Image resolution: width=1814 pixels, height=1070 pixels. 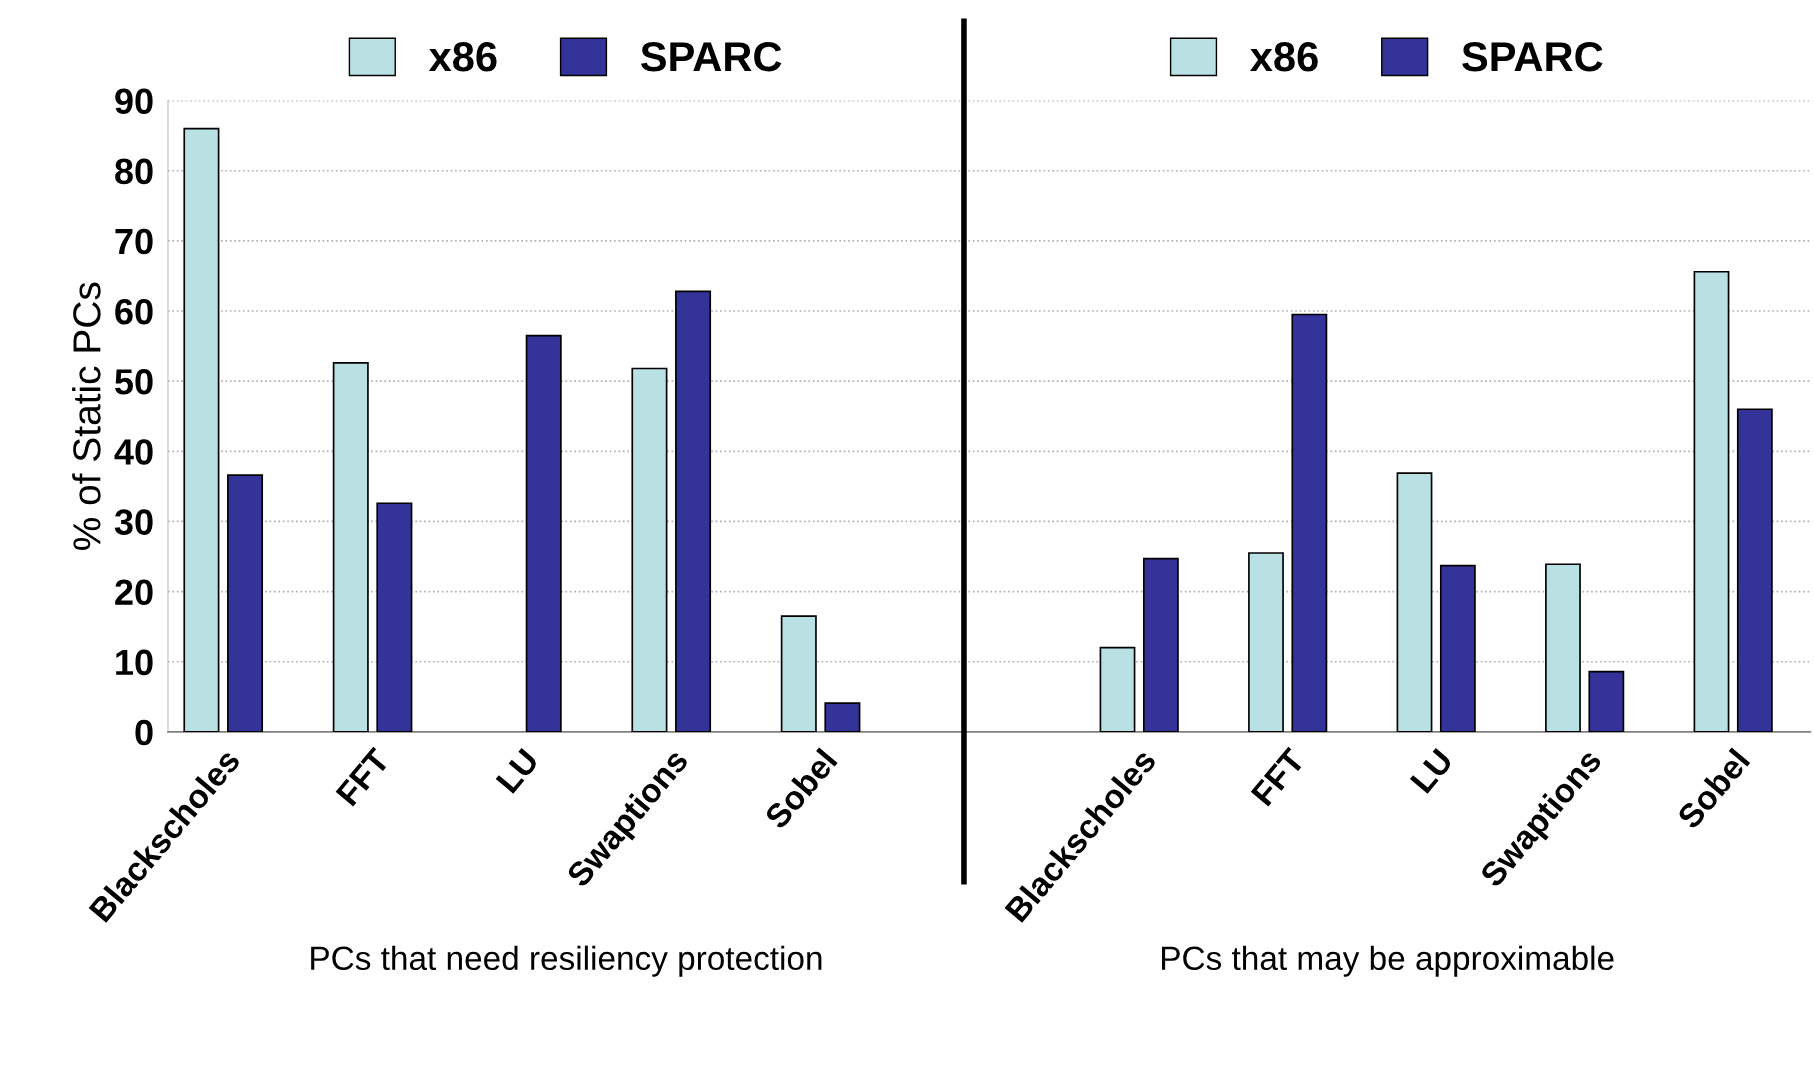 What do you see at coordinates (1388, 961) in the screenshot?
I see `x-axis-title: PCs that may be approximable` at bounding box center [1388, 961].